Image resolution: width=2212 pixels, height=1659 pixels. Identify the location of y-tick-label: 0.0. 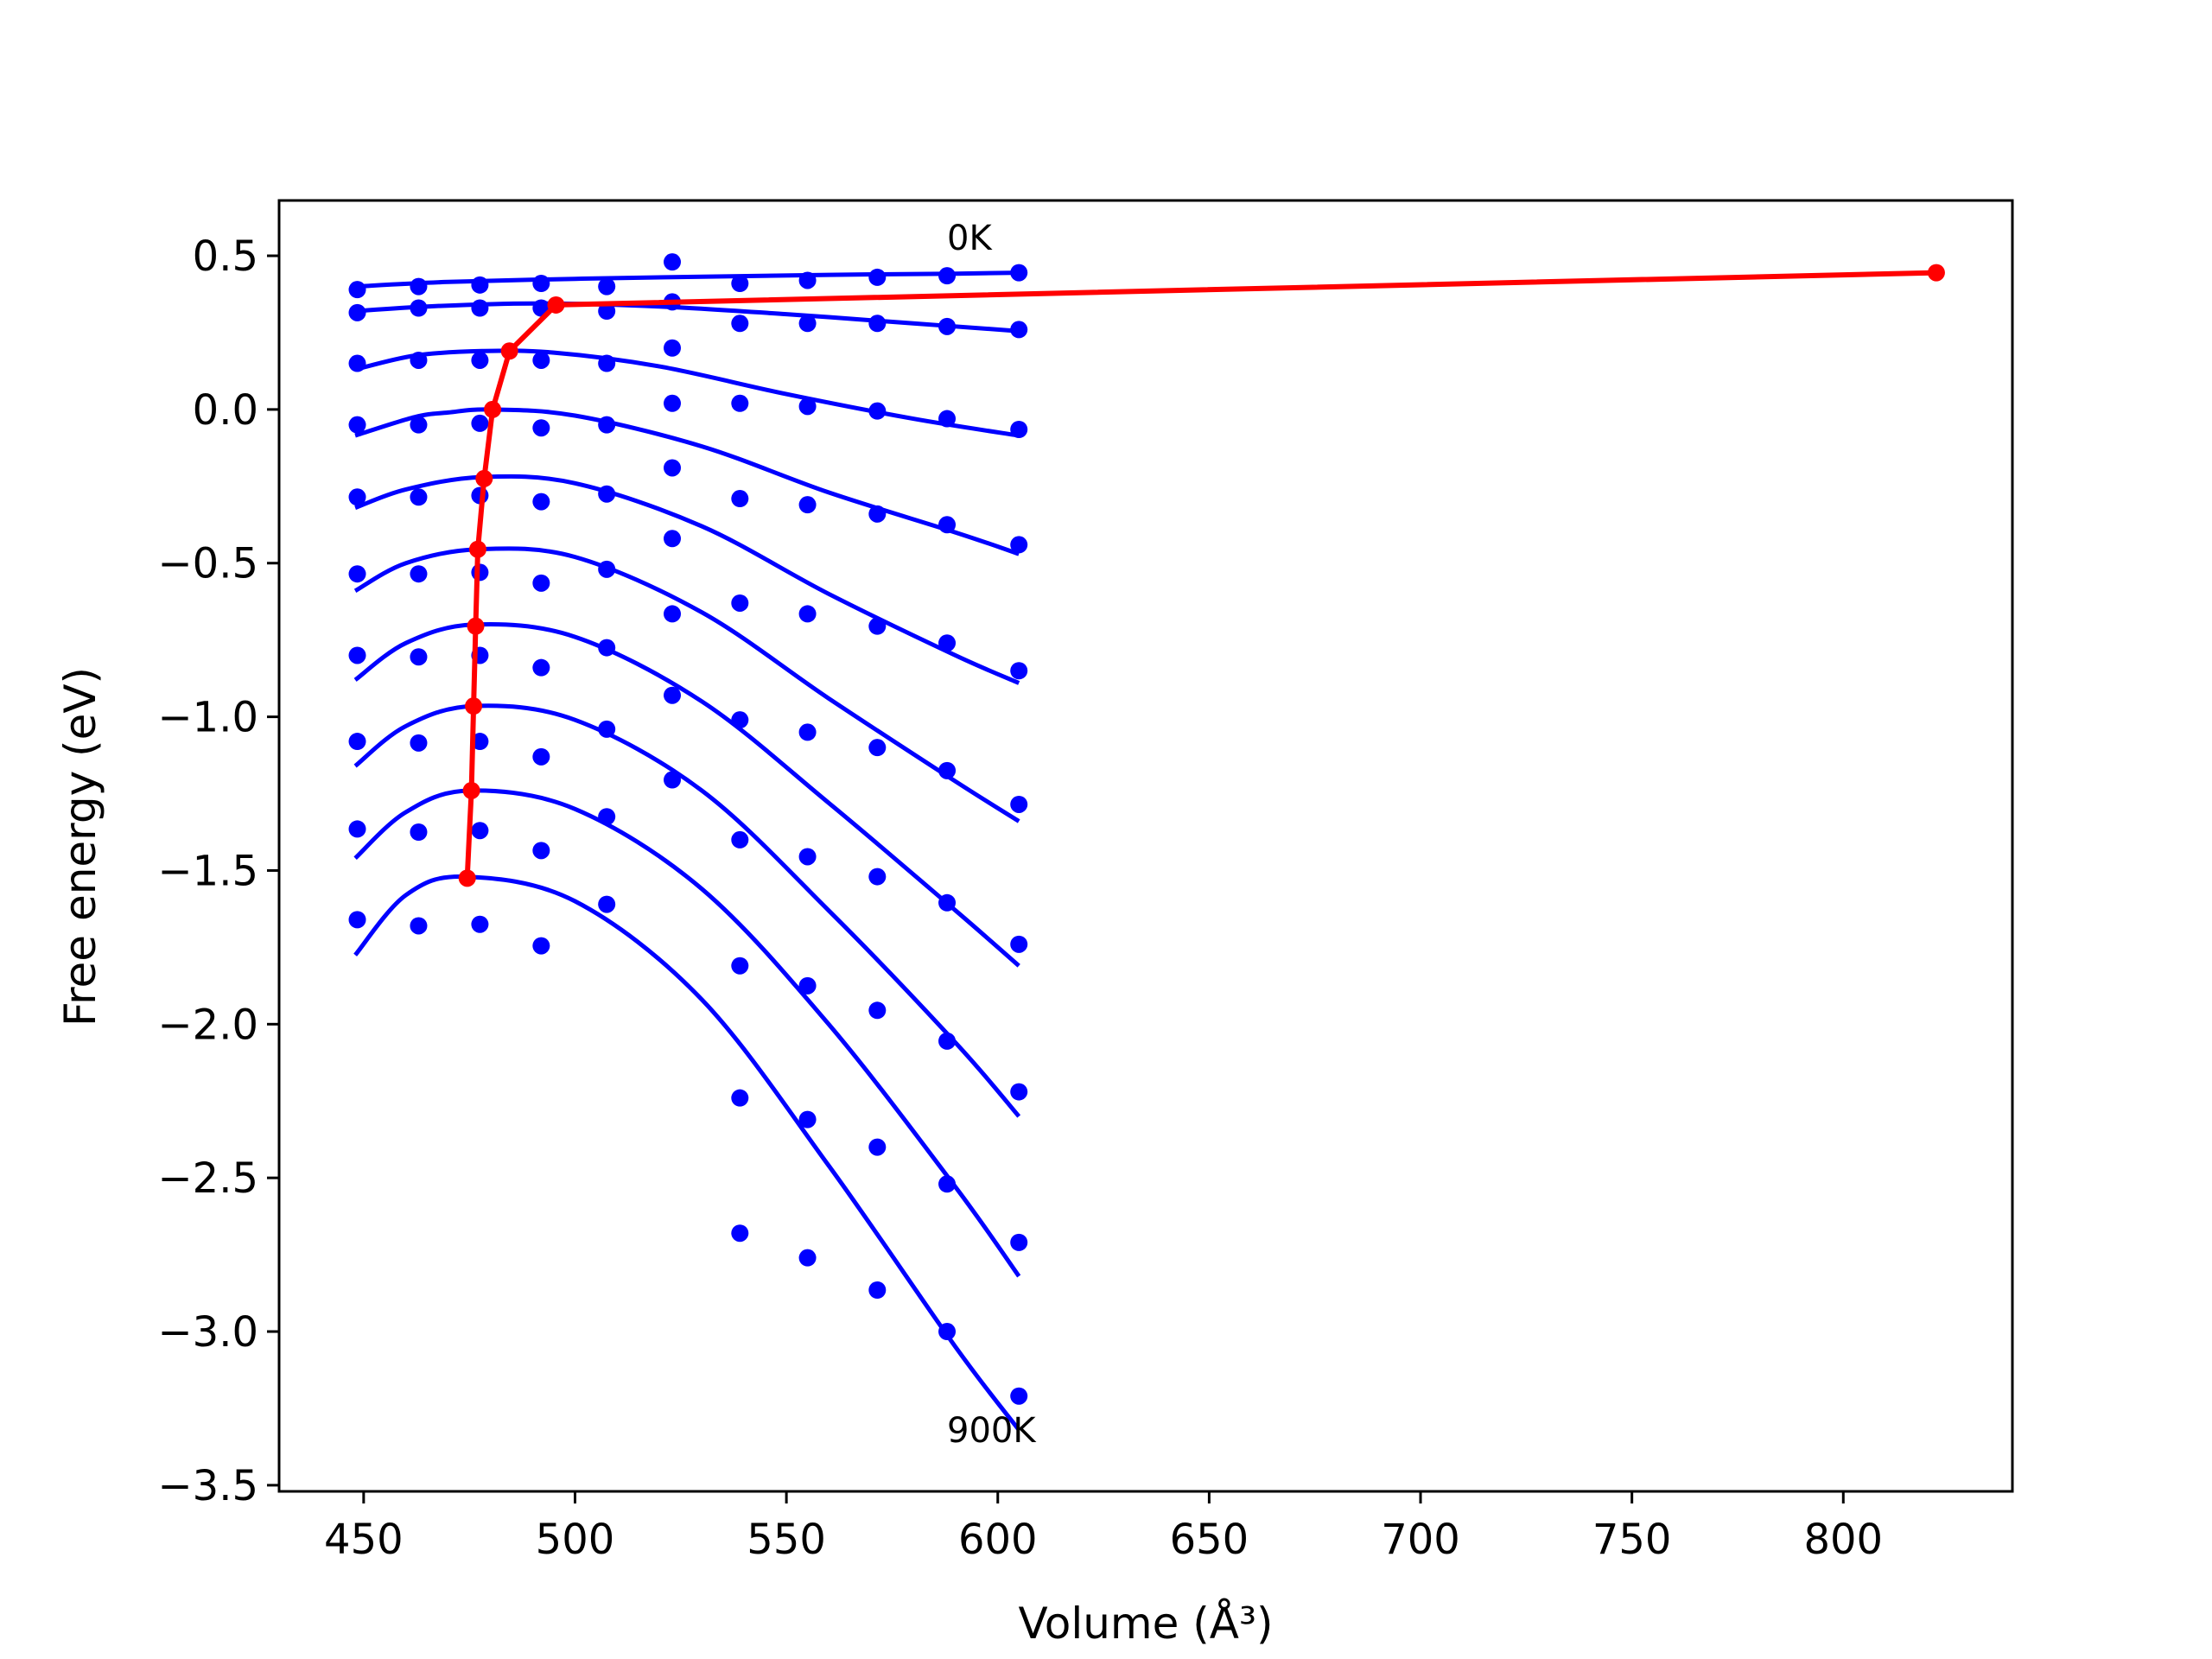
(225, 410).